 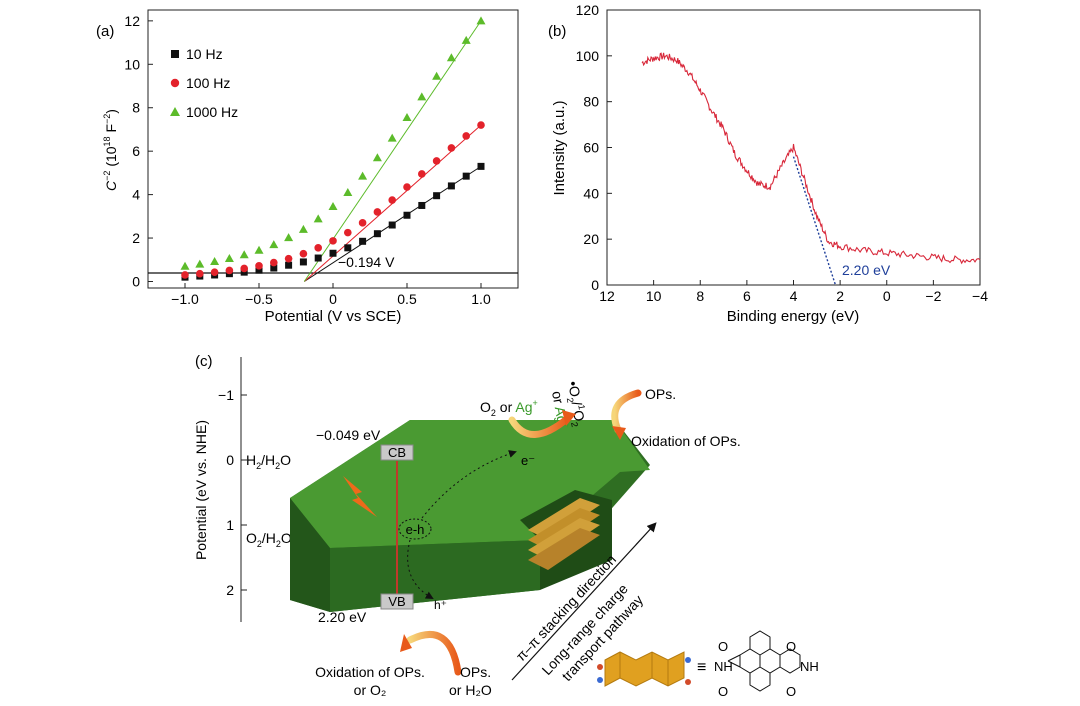 I want to click on oxidation-top-label: Oxidation of OPs., so click(x=686, y=441).